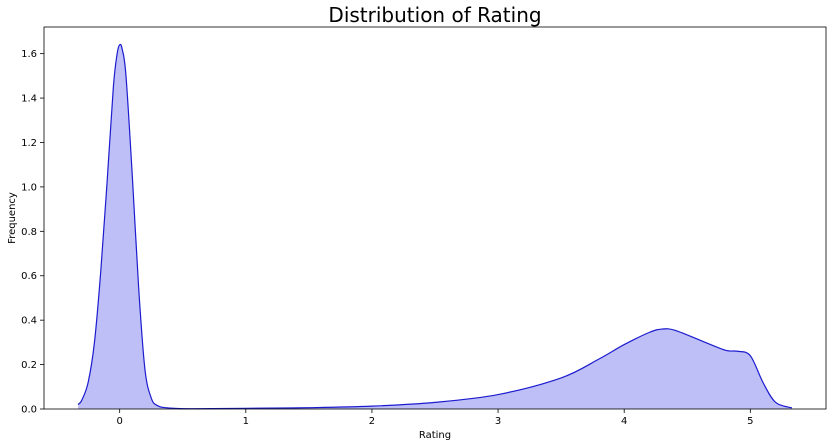 This screenshot has height=446, width=832. What do you see at coordinates (434, 15) in the screenshot?
I see `chart-title: Distribution of Rating` at bounding box center [434, 15].